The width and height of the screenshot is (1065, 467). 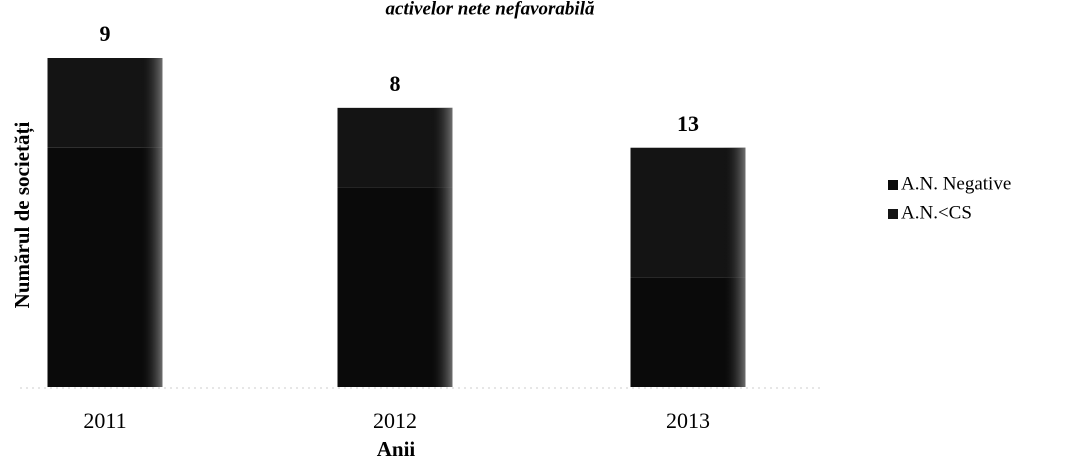 I want to click on x-tick-label: 2013, so click(x=688, y=420).